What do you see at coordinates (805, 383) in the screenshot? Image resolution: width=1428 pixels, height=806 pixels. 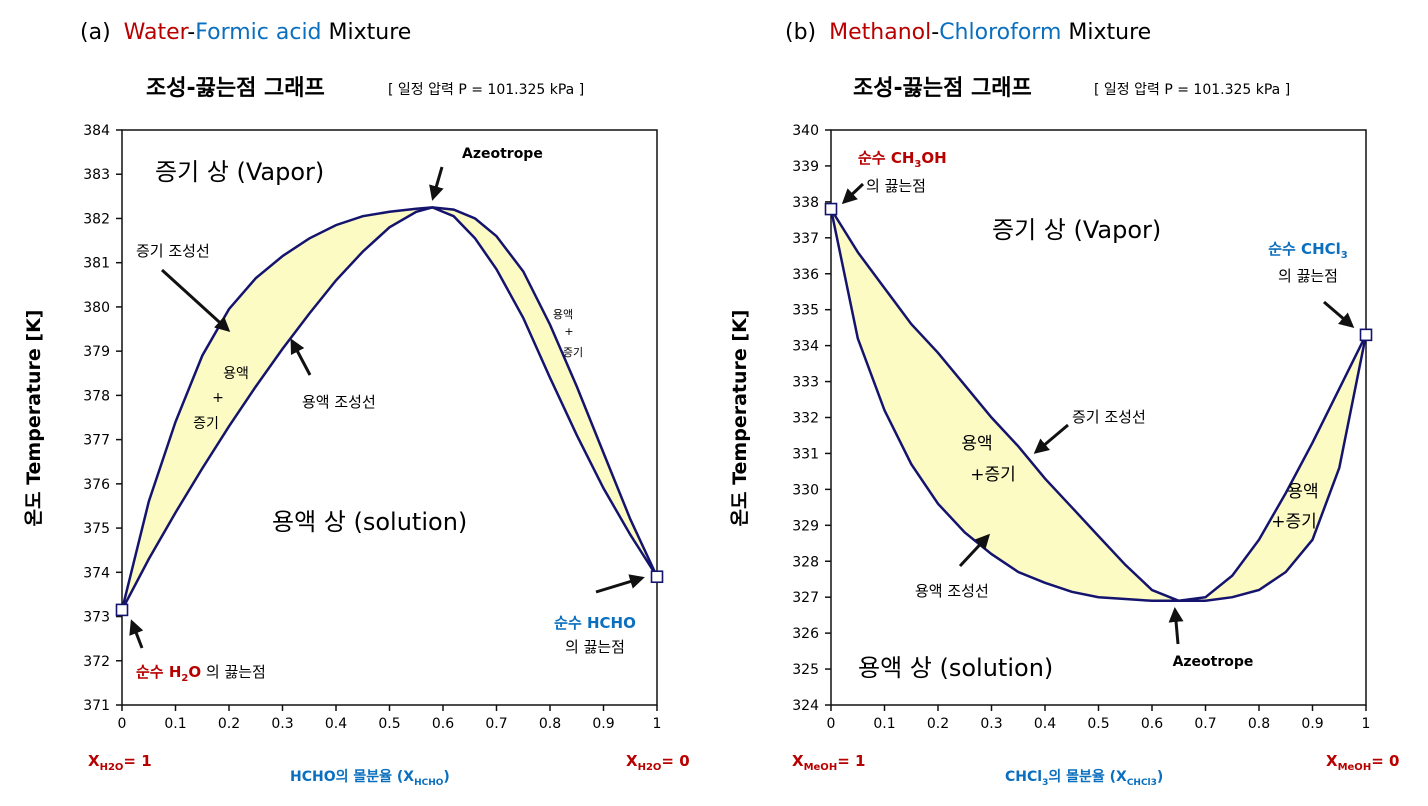 I see `y-tick-label: 333` at bounding box center [805, 383].